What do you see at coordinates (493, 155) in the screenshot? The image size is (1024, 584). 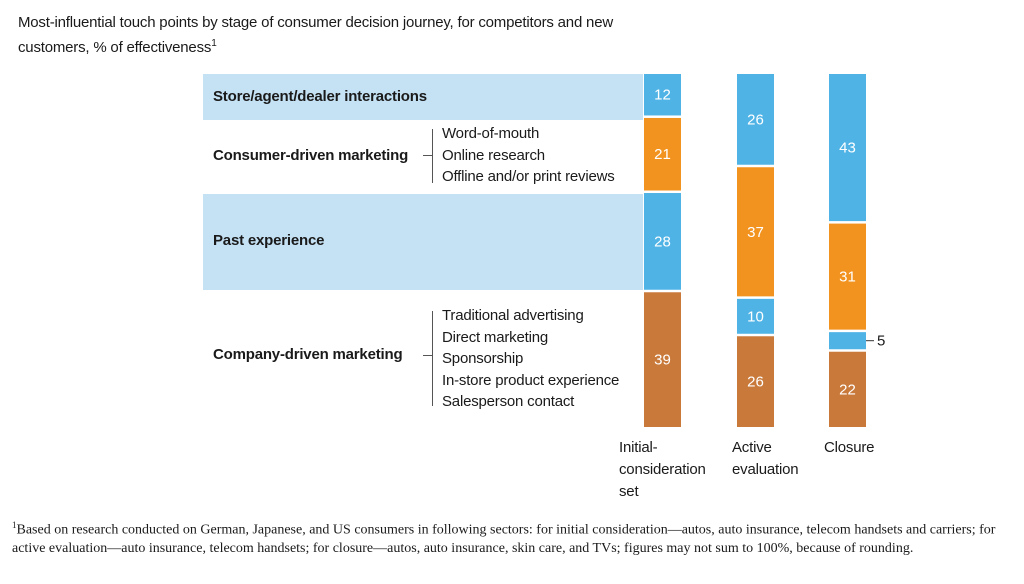 I see `list-item: Online research` at bounding box center [493, 155].